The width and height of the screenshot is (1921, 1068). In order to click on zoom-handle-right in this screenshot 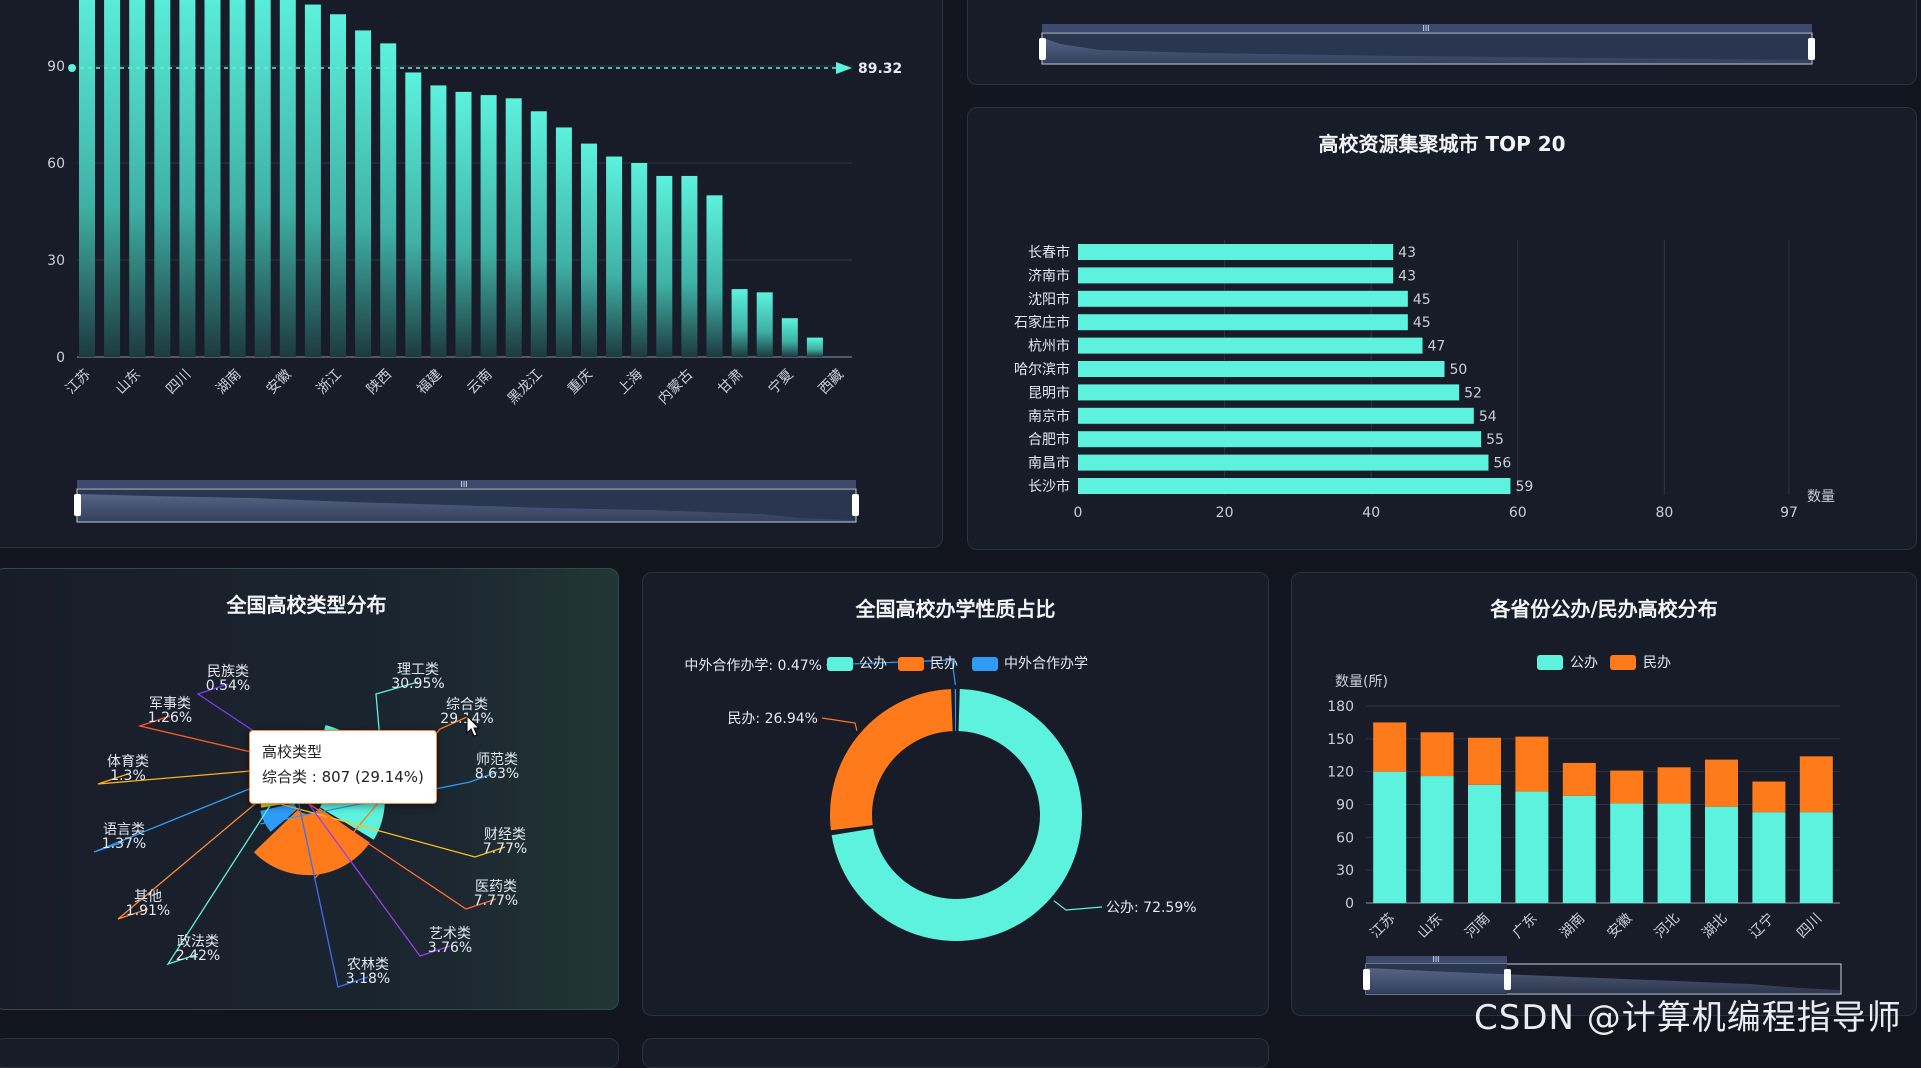, I will do `click(855, 505)`.